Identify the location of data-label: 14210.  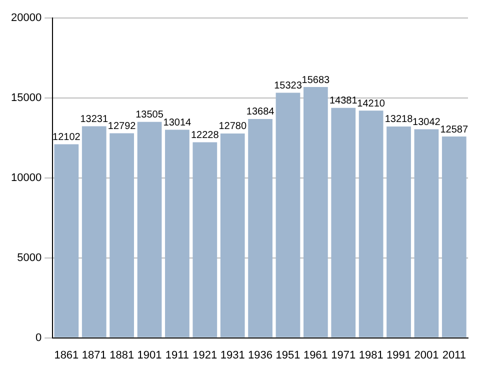
(371, 104).